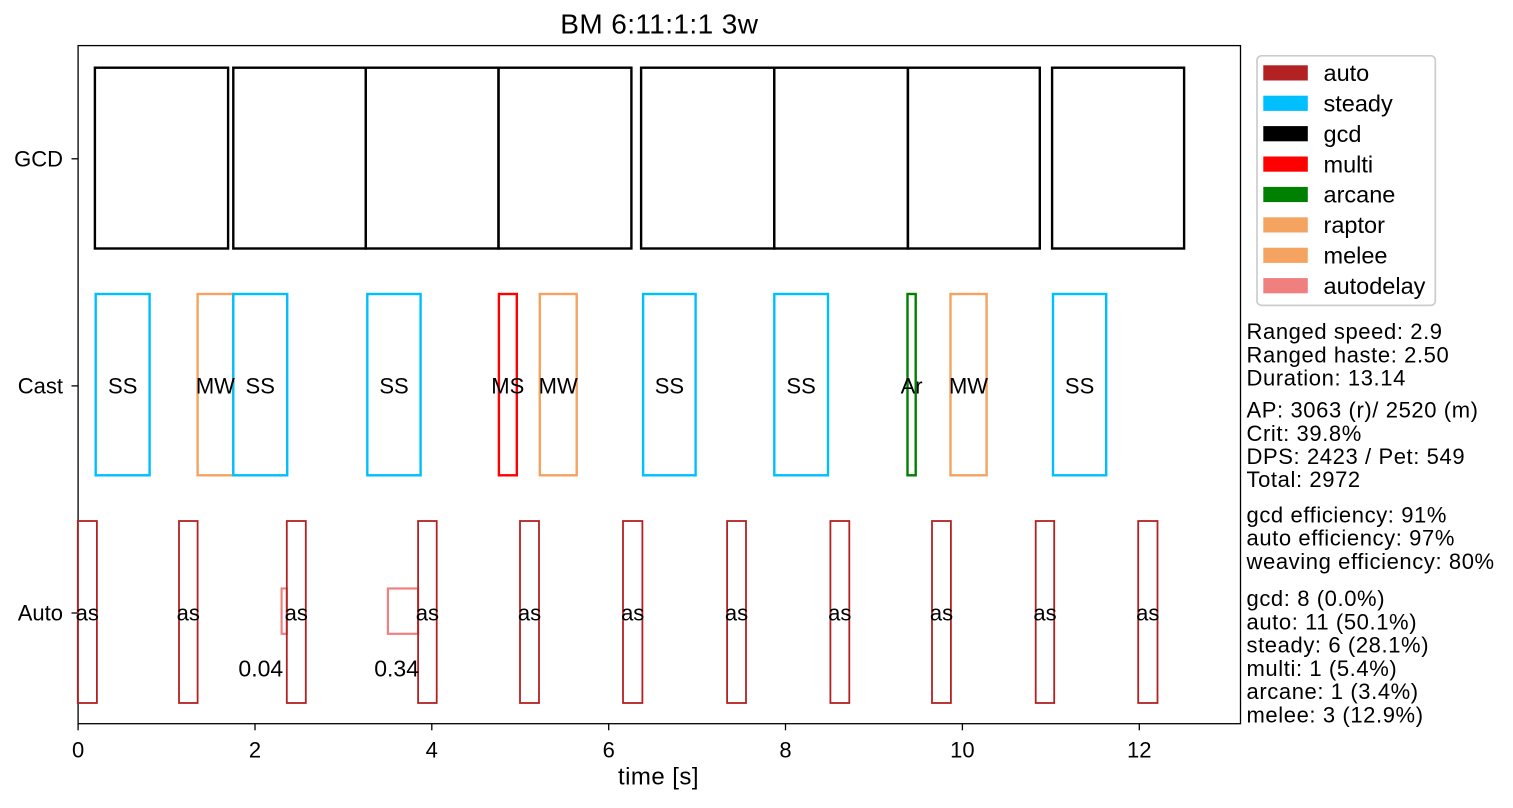 Image resolution: width=1513 pixels, height=808 pixels. I want to click on svg-text: 2, so click(255, 749).